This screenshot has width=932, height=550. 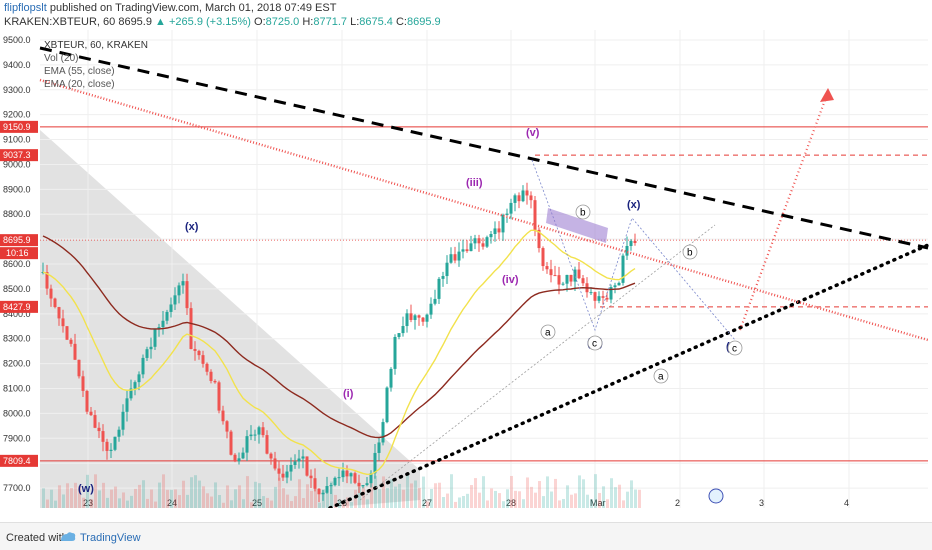 What do you see at coordinates (17, 314) in the screenshot?
I see `y-tick-label: 8400.0` at bounding box center [17, 314].